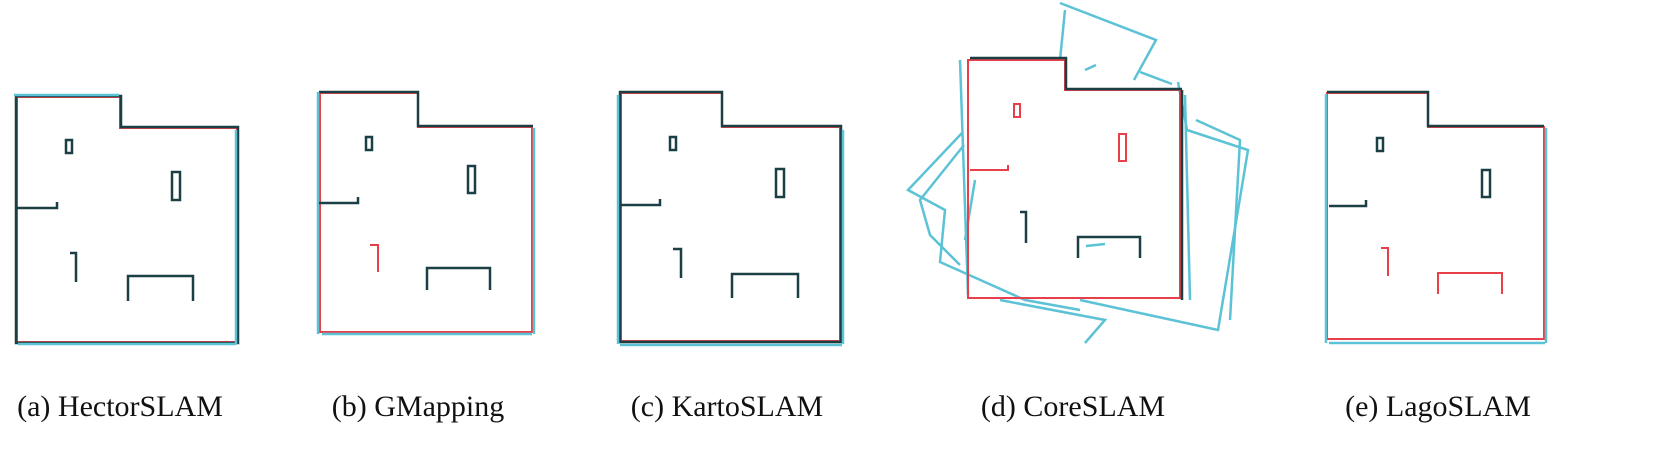 The height and width of the screenshot is (452, 1665). I want to click on caption-lagoslam: (e) LagoSLAM, so click(1438, 406).